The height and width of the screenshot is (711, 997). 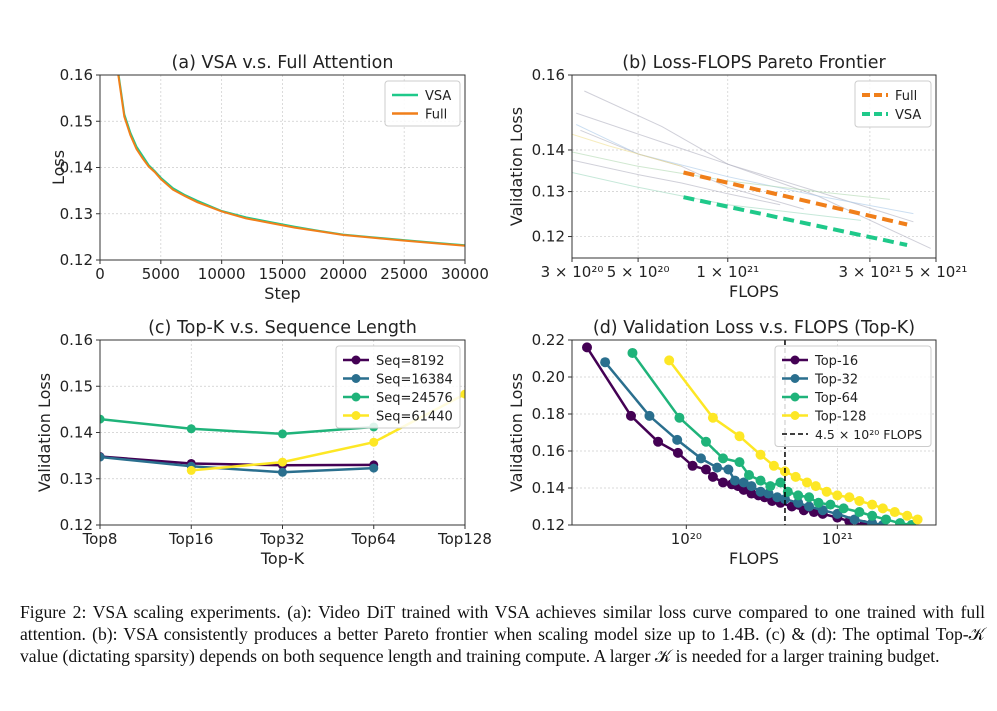 I want to click on legend-label: Seq=8192, so click(x=410, y=361).